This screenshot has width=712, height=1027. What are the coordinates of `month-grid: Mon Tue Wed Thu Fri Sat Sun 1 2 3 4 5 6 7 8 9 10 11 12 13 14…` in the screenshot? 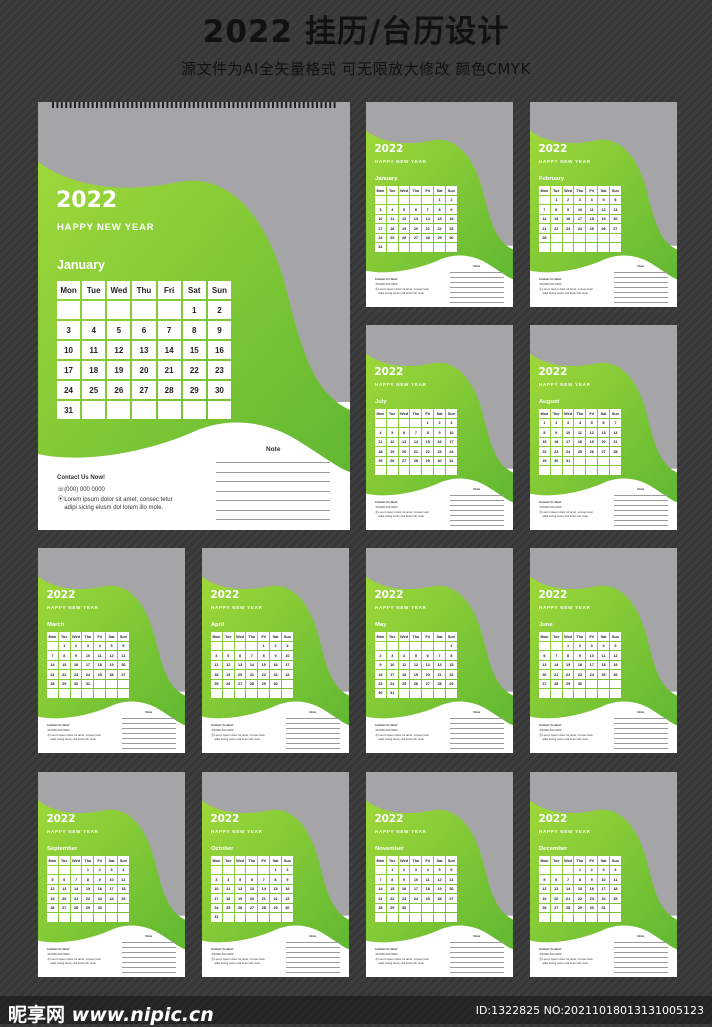 It's located at (416, 888).